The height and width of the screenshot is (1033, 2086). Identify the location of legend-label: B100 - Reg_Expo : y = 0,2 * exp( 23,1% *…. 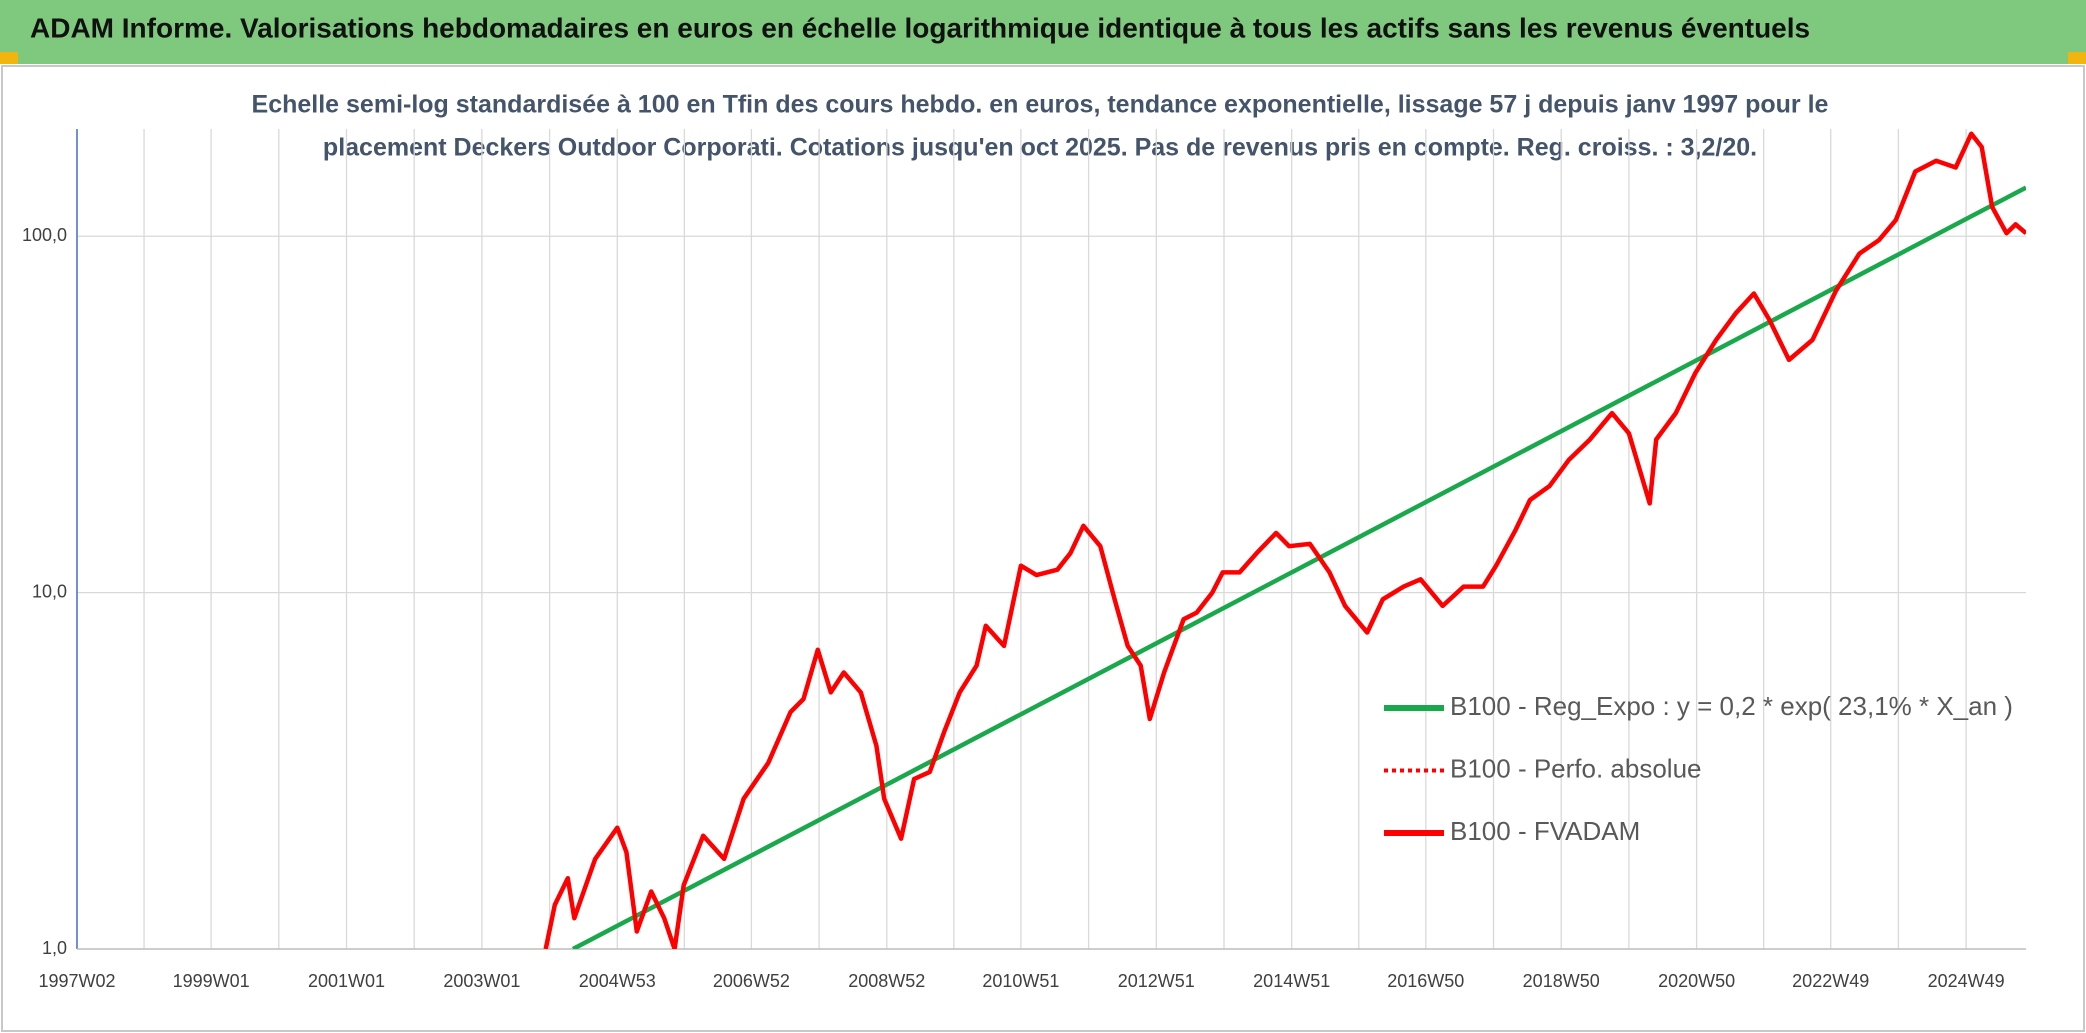
(1731, 706).